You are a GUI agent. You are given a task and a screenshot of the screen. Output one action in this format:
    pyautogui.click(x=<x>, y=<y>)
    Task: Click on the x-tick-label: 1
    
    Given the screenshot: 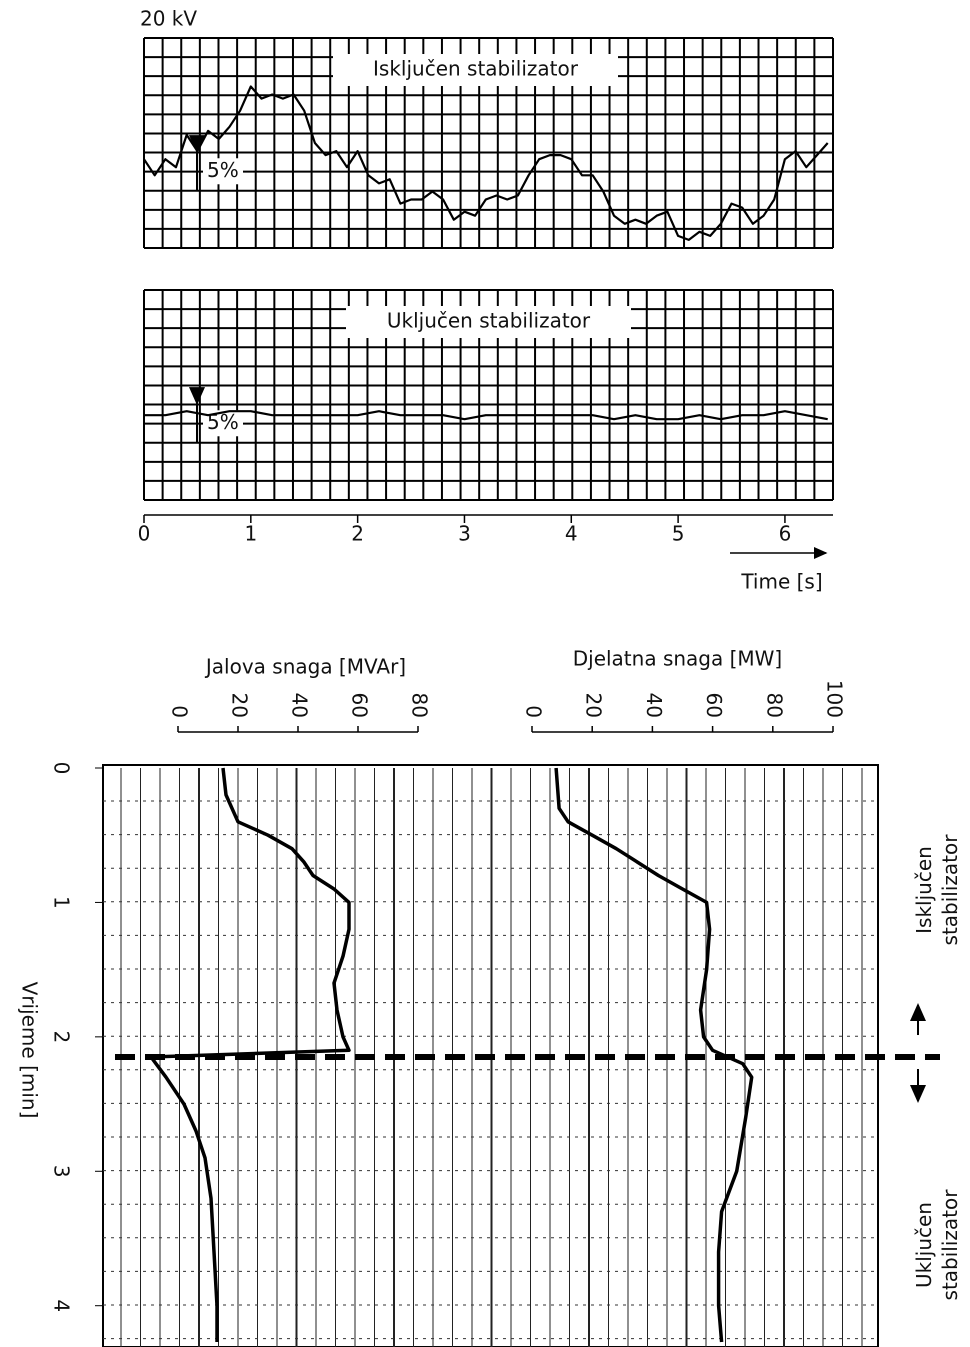 What is the action you would take?
    pyautogui.click(x=250, y=534)
    